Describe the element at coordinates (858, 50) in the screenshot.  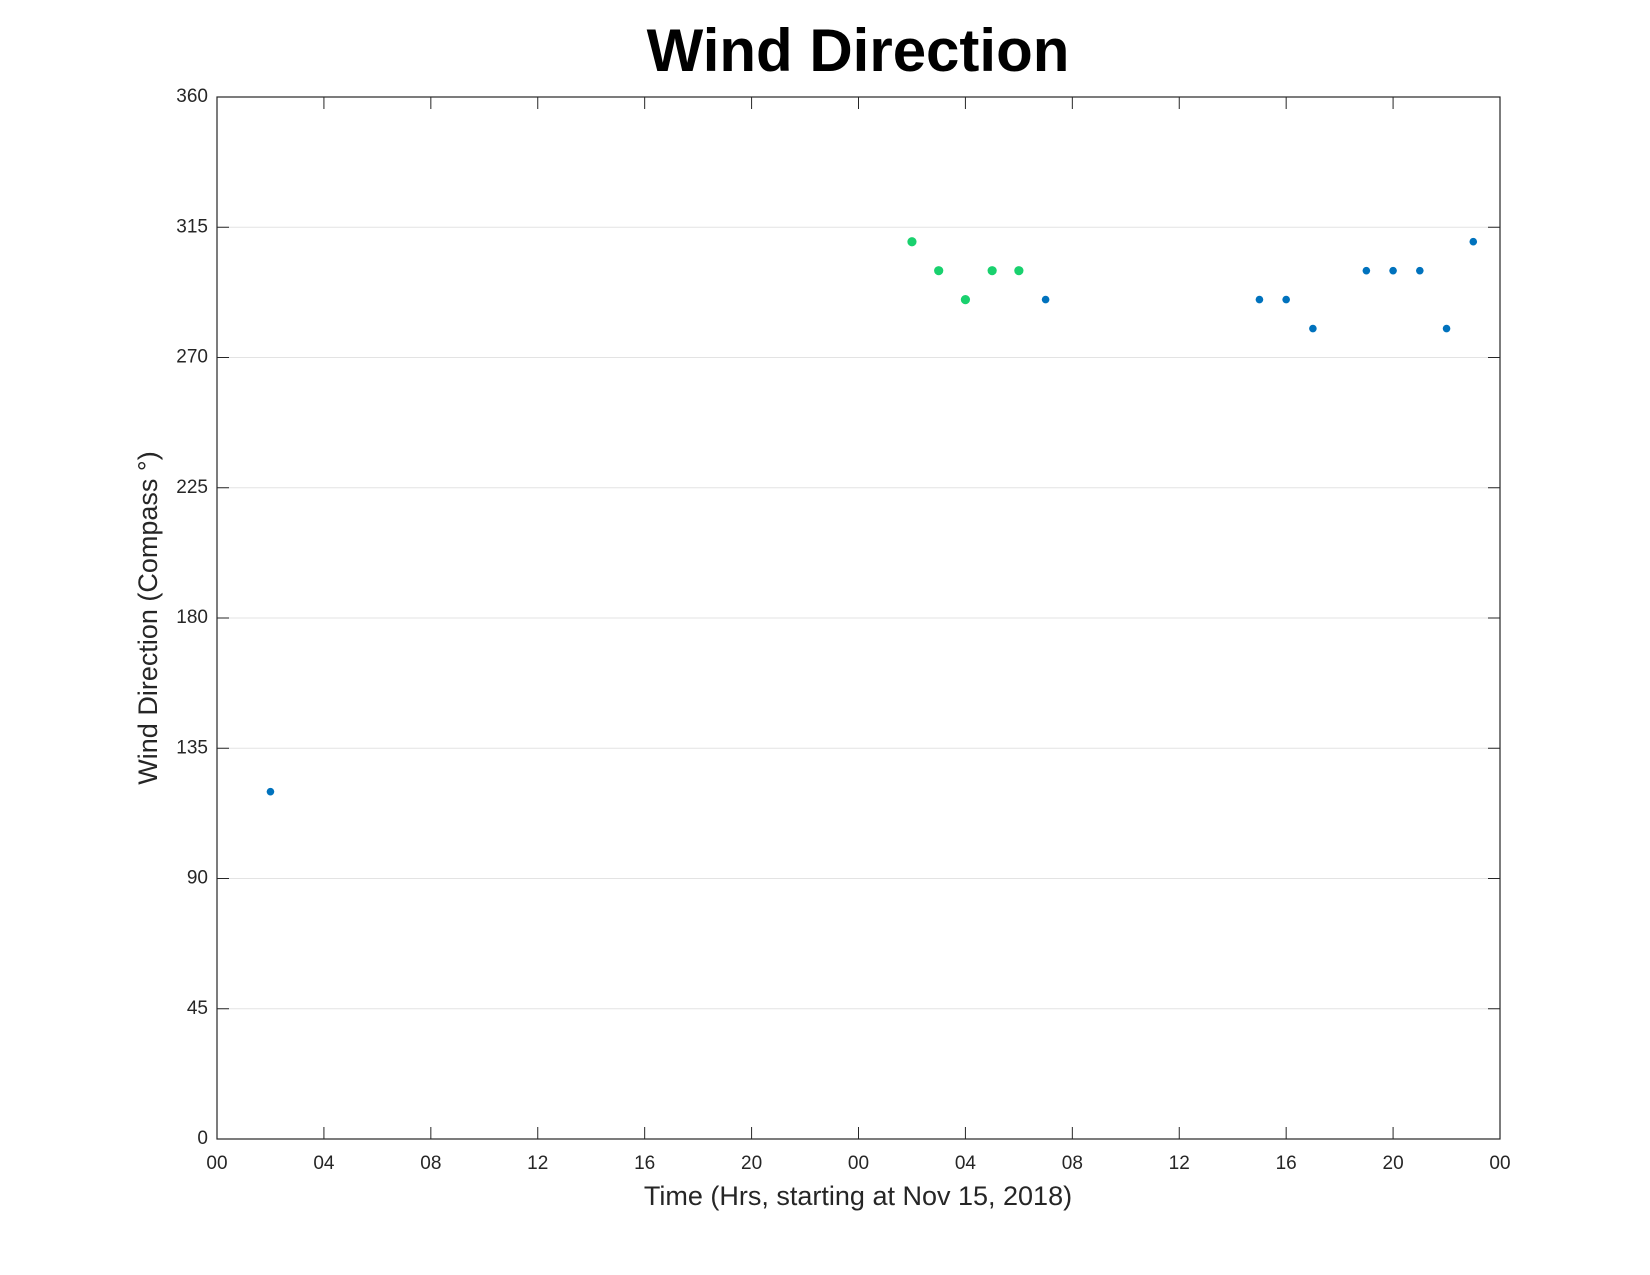
I see `chart-title: Wind Direction` at that location.